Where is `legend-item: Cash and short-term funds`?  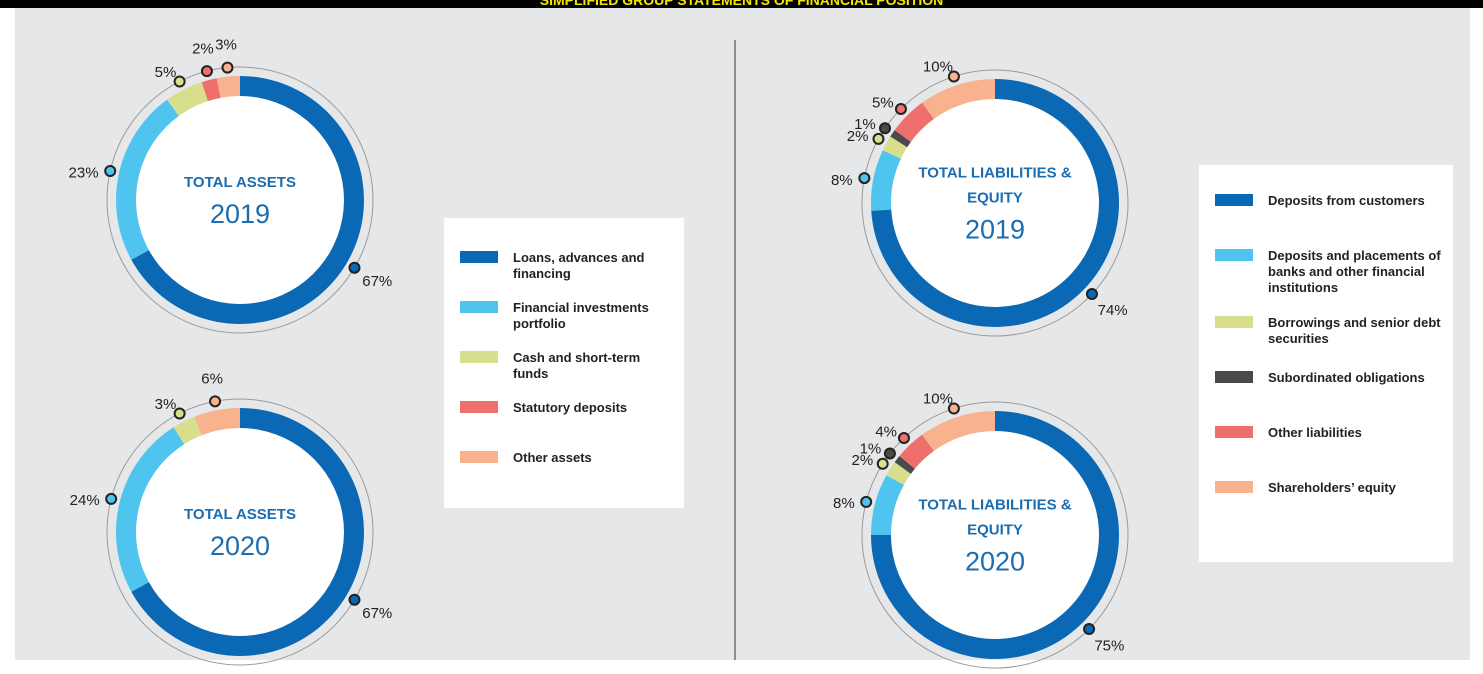 legend-item: Cash and short-term funds is located at coordinates (565, 368).